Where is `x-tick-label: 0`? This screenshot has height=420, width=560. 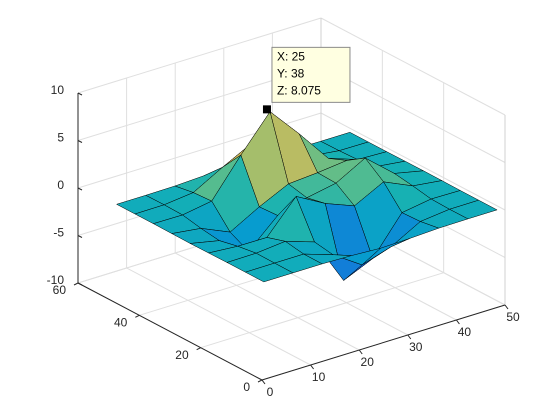 x-tick-label: 0 is located at coordinates (270, 392).